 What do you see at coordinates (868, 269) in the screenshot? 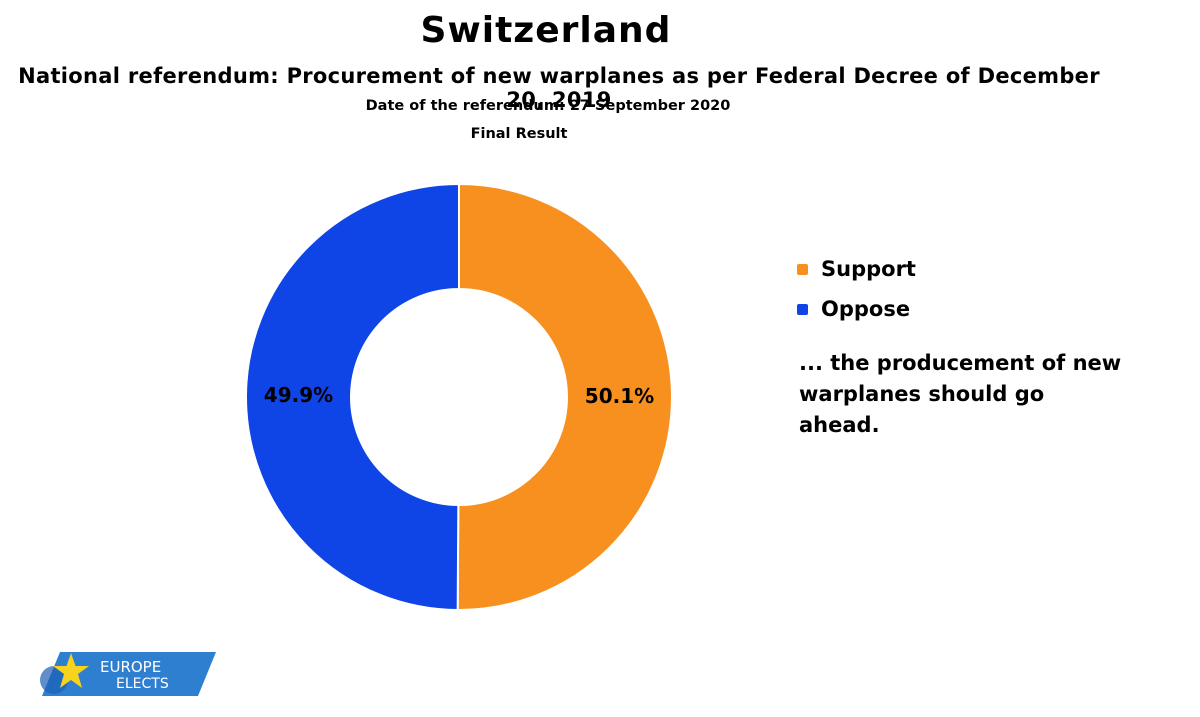
I see `legend-label-support: Support` at bounding box center [868, 269].